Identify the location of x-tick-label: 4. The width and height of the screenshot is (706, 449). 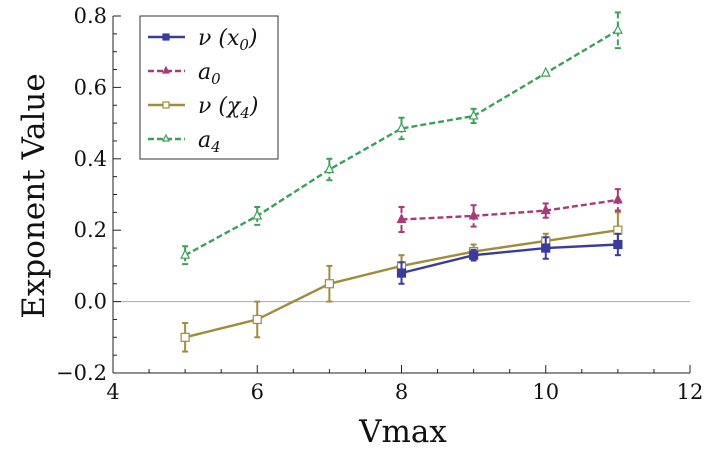
(112, 392).